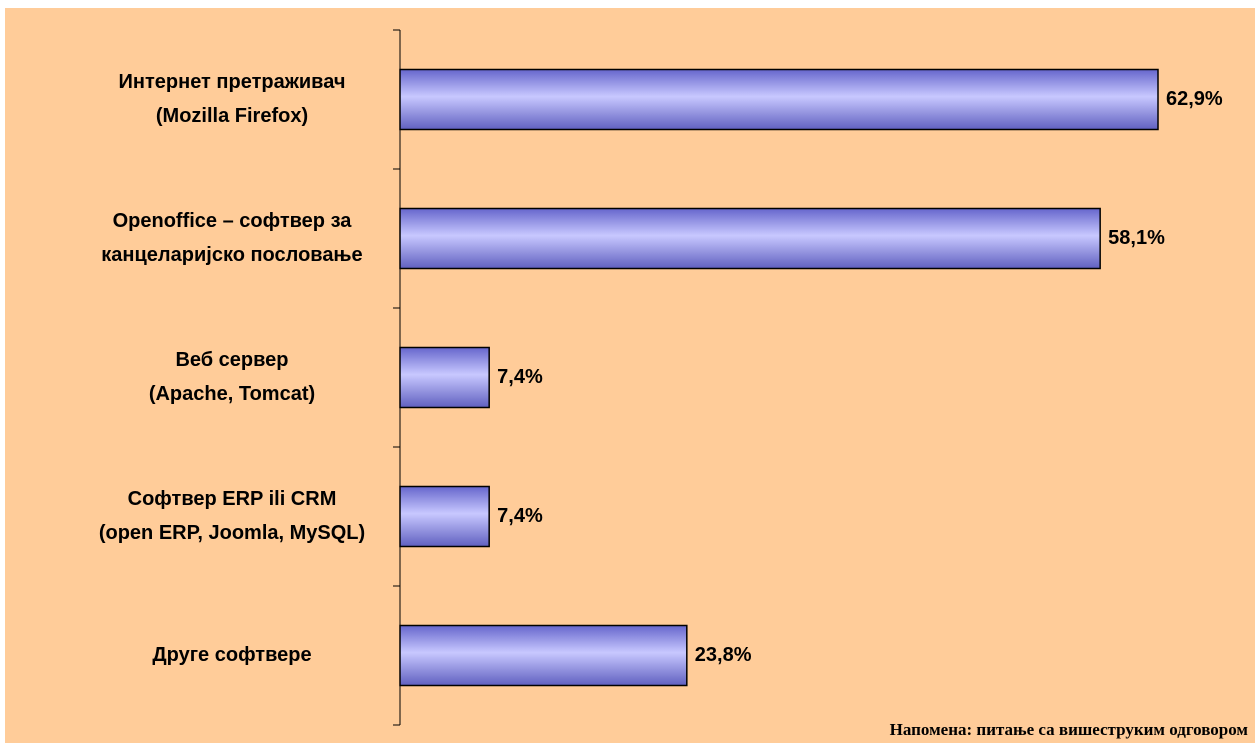  What do you see at coordinates (231, 360) in the screenshot?
I see `category-label: Веб сервер` at bounding box center [231, 360].